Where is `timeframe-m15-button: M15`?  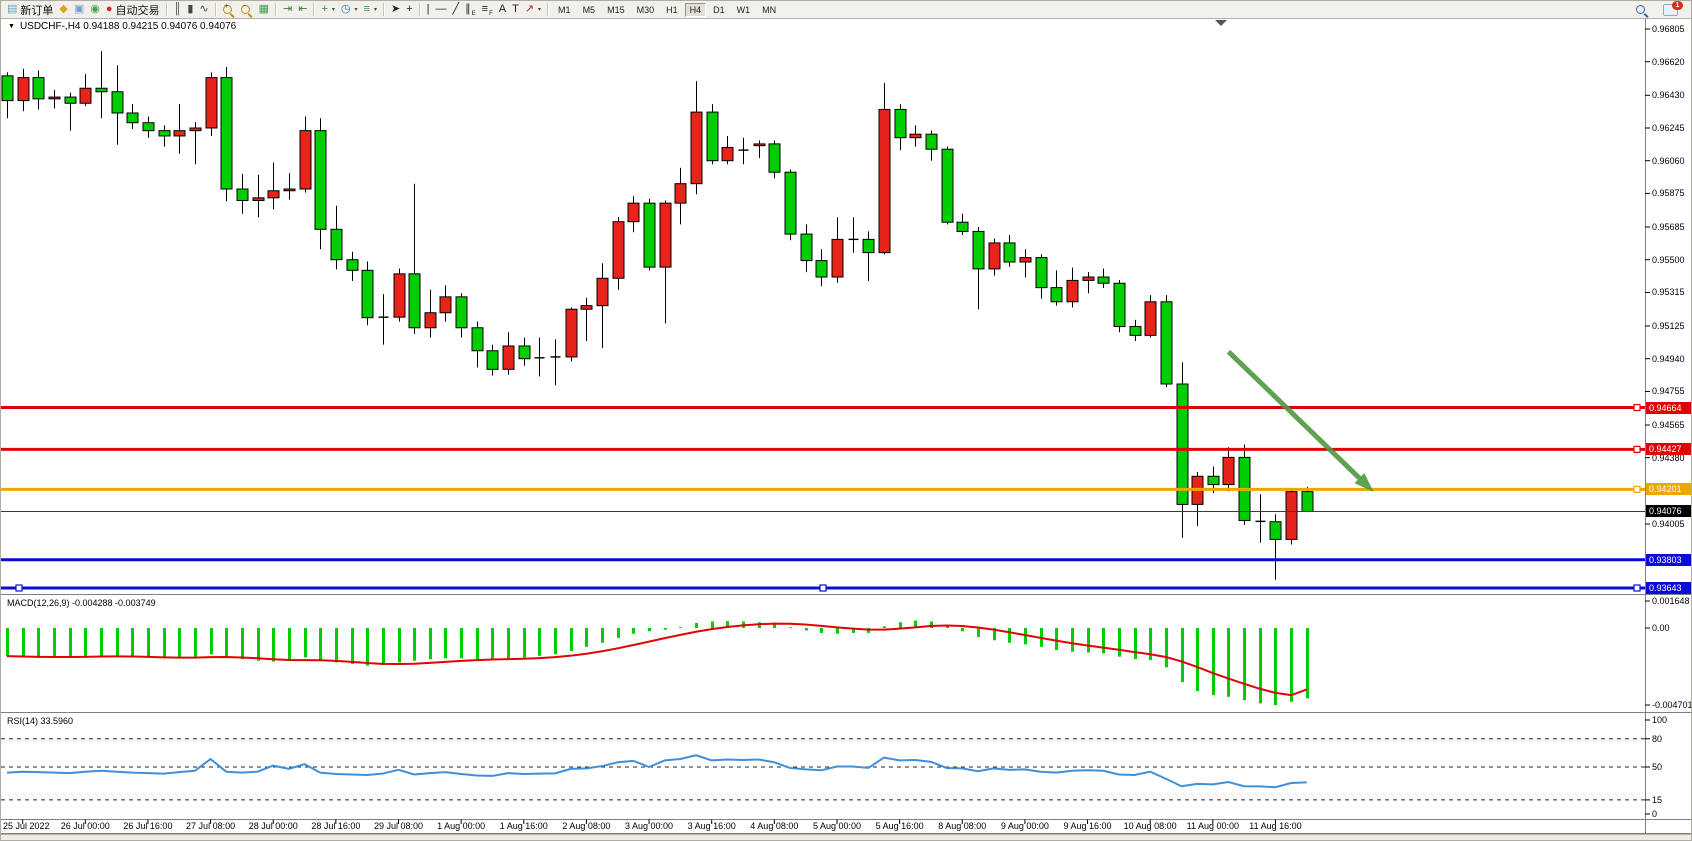 timeframe-m15-button: M15 is located at coordinates (616, 9).